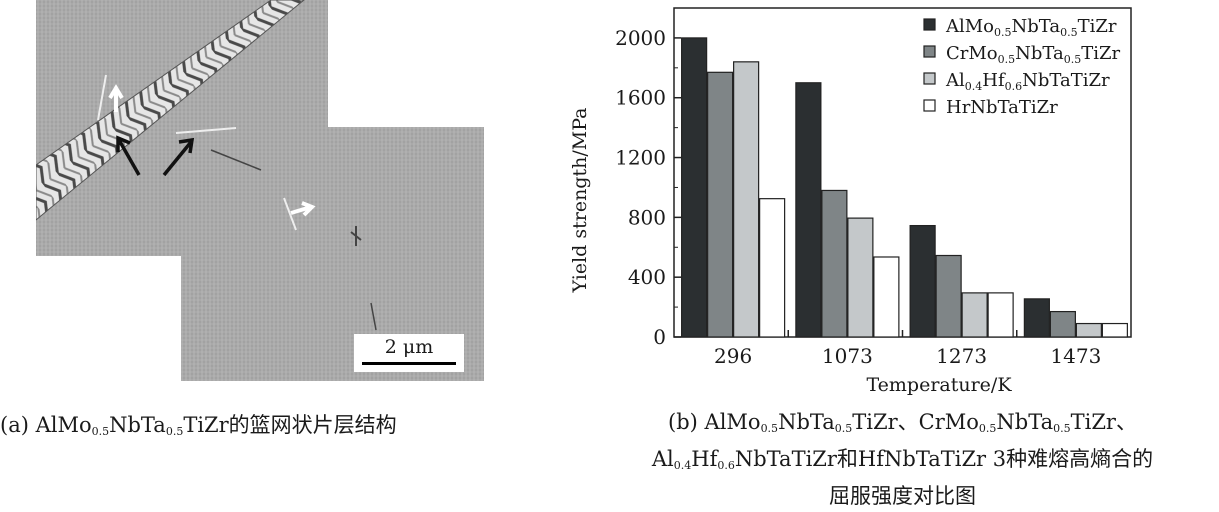 The image size is (1219, 512). What do you see at coordinates (659, 337) in the screenshot?
I see `y-tick-label: 0` at bounding box center [659, 337].